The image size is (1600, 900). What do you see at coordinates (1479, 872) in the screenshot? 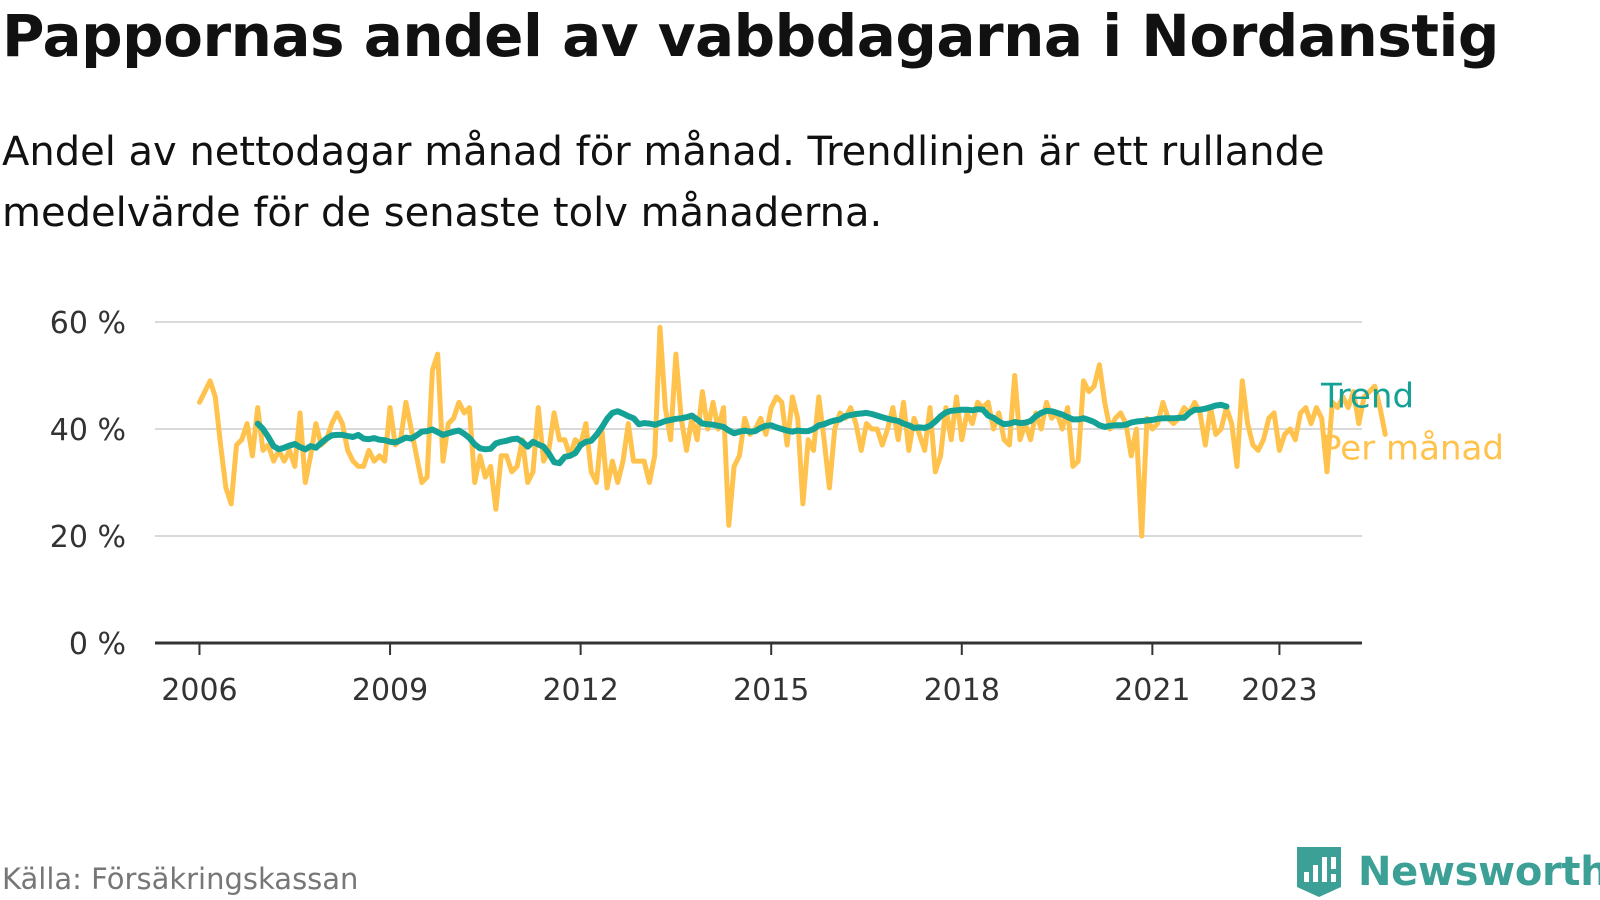
I see `brand-name: Newsworthy` at bounding box center [1479, 872].